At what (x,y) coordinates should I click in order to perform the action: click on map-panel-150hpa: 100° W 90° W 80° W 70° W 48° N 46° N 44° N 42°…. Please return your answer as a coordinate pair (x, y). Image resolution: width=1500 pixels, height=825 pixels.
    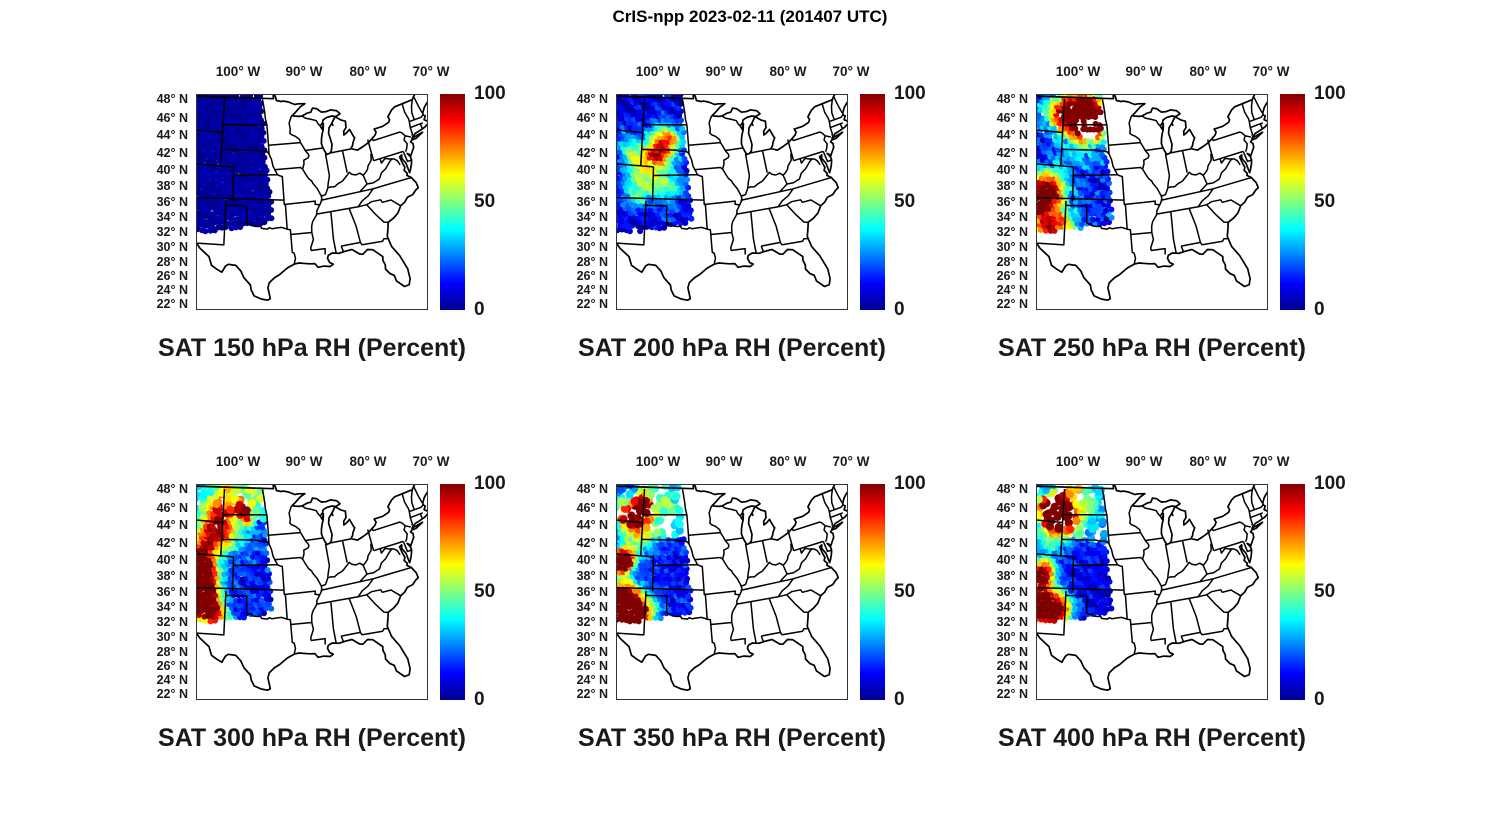
    Looking at the image, I should click on (346, 209).